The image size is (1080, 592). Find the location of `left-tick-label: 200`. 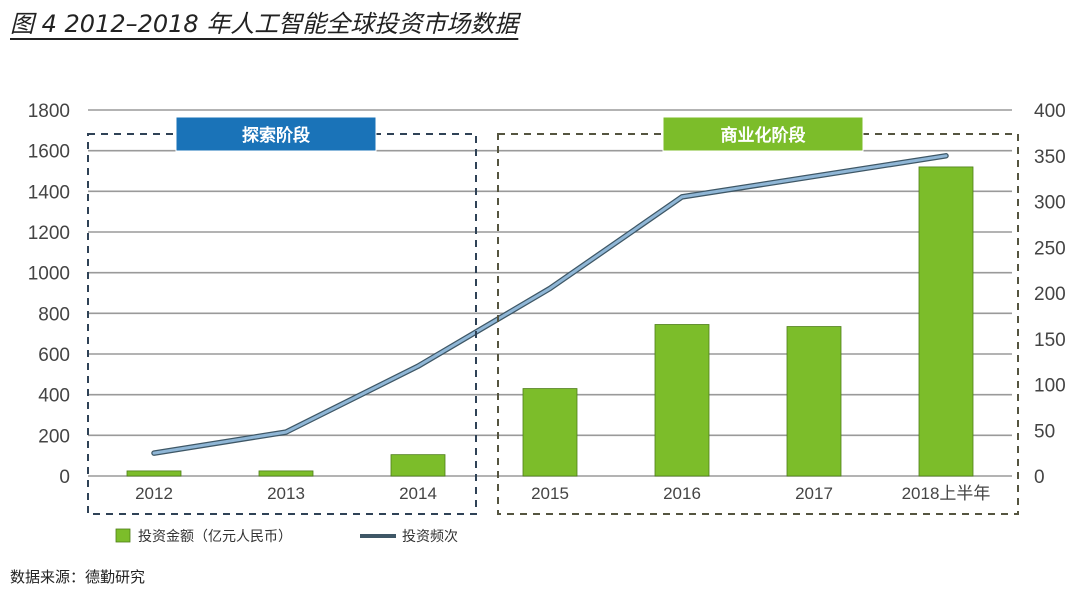

left-tick-label: 200 is located at coordinates (54, 436).